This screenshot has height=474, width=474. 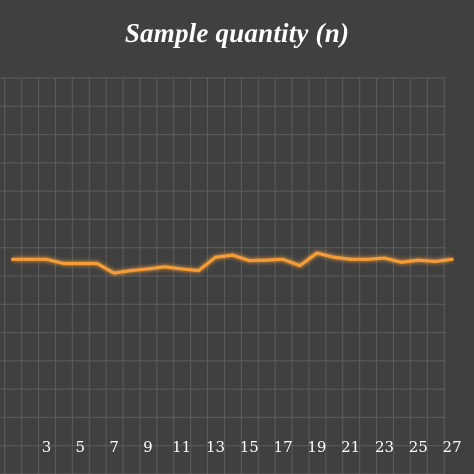 I want to click on x-tick-label: 17, so click(x=283, y=447).